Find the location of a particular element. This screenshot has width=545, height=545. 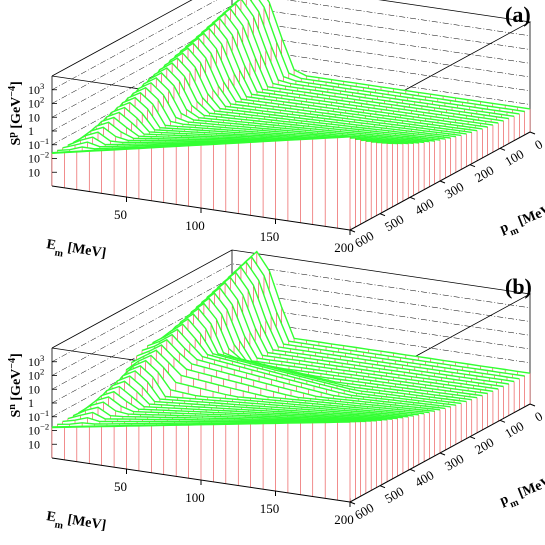

grid-line is located at coordinates (291, 45).